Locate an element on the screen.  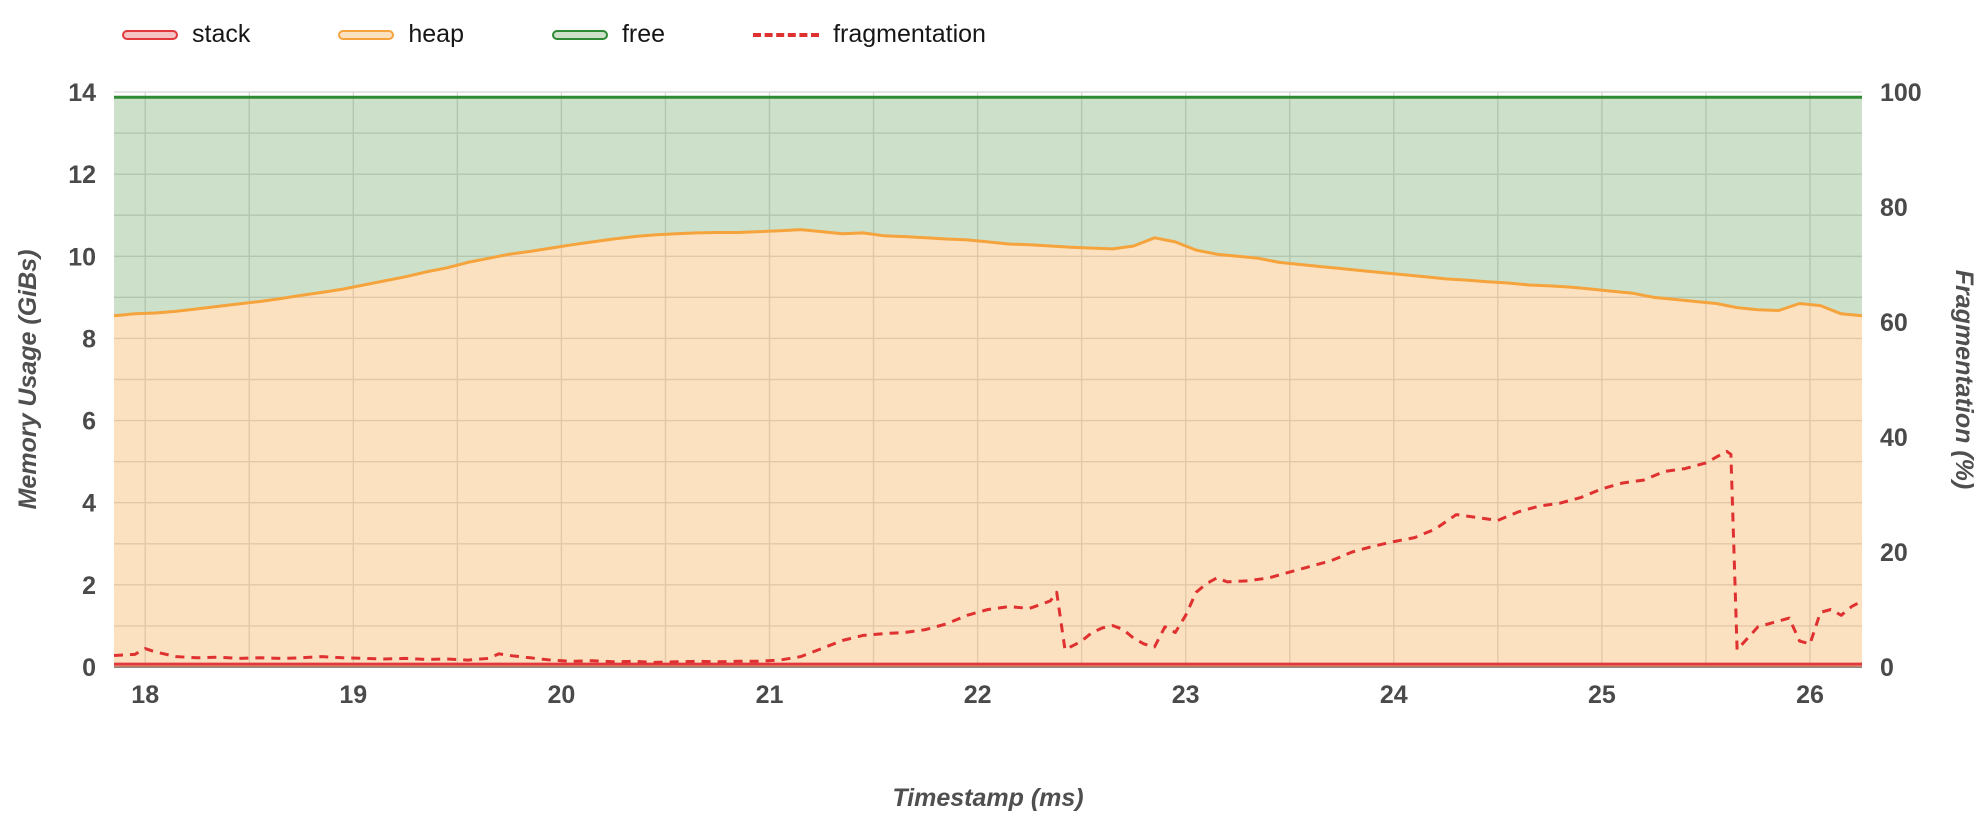
svg-text: 21 is located at coordinates (770, 695).